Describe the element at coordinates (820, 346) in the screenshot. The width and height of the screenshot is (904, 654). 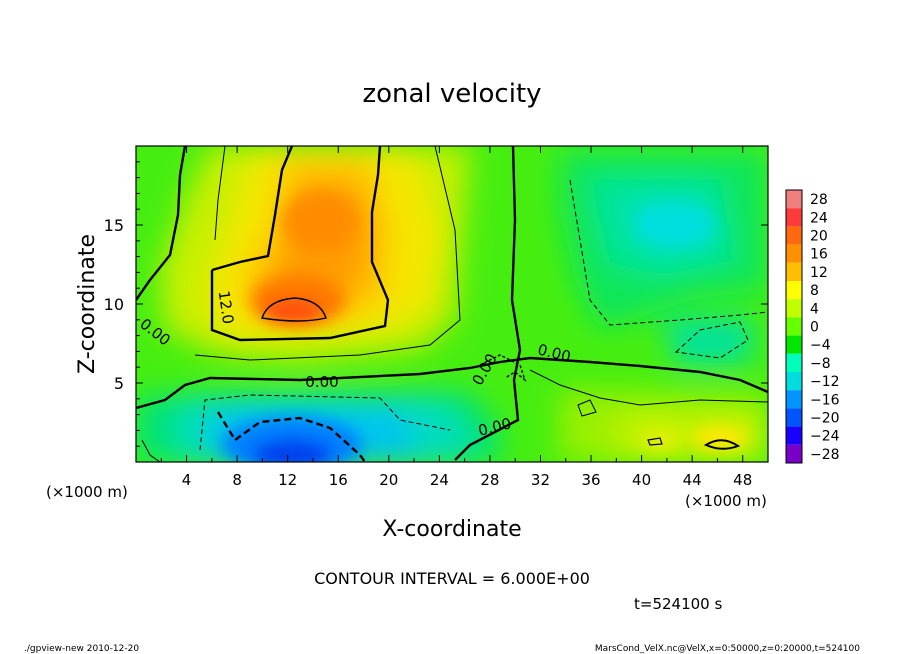
I see `colorbar-label: −4` at that location.